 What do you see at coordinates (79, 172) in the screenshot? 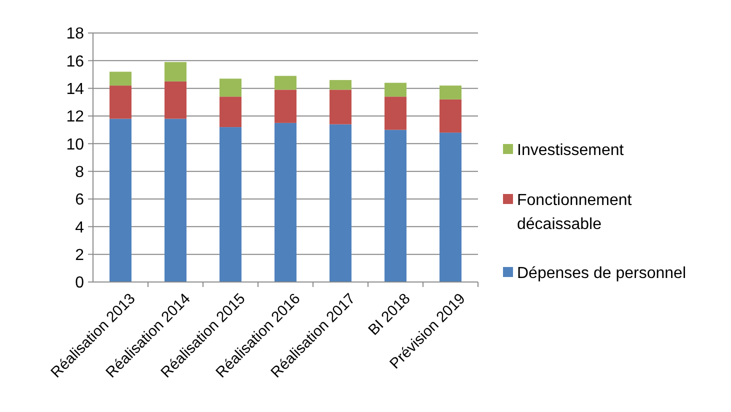
I see `y-tick-label: 8` at bounding box center [79, 172].